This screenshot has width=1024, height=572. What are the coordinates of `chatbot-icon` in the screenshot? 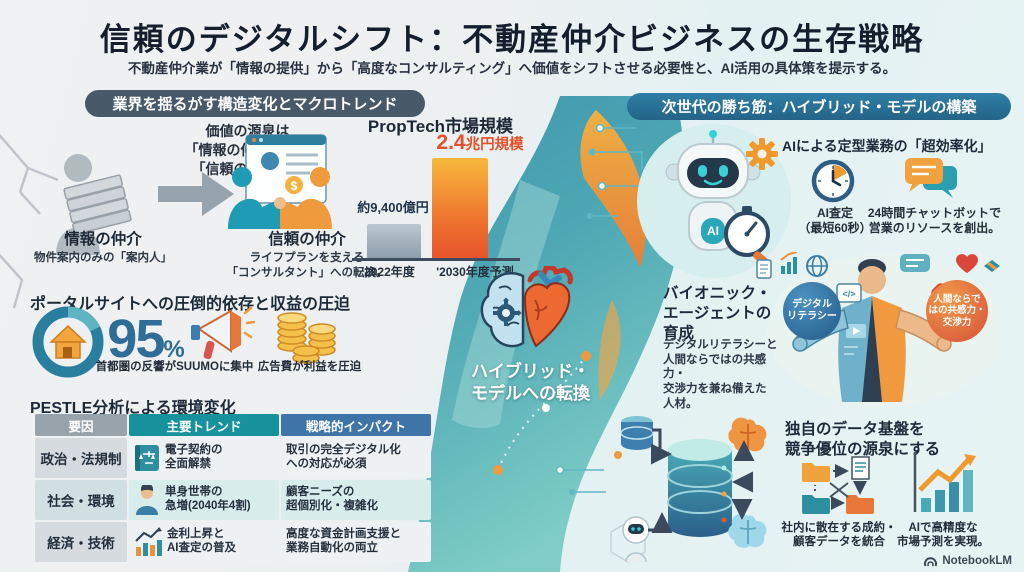 It's located at (931, 178).